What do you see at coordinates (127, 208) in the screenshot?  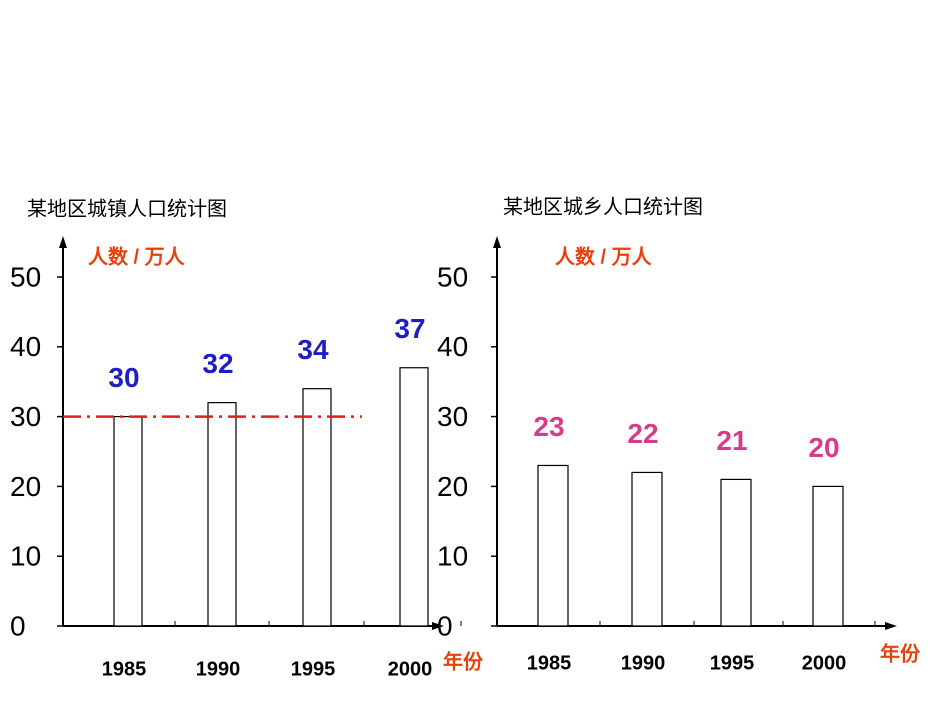 I see `chart-title: 某地区城镇人口统计图` at bounding box center [127, 208].